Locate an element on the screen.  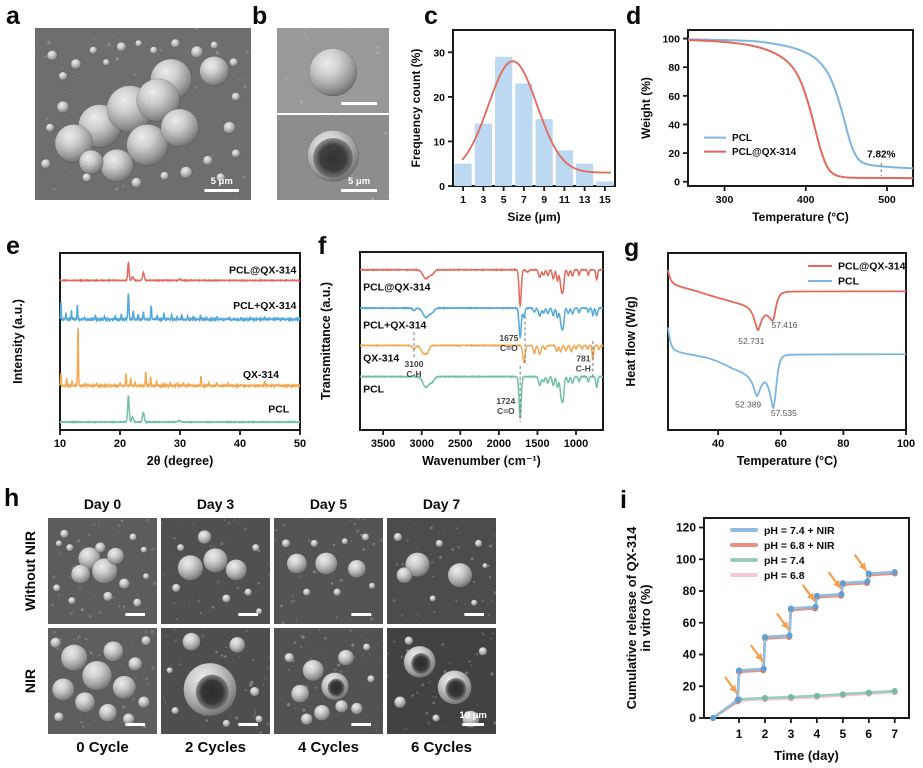
svg-text: 30 is located at coordinates (180, 444).